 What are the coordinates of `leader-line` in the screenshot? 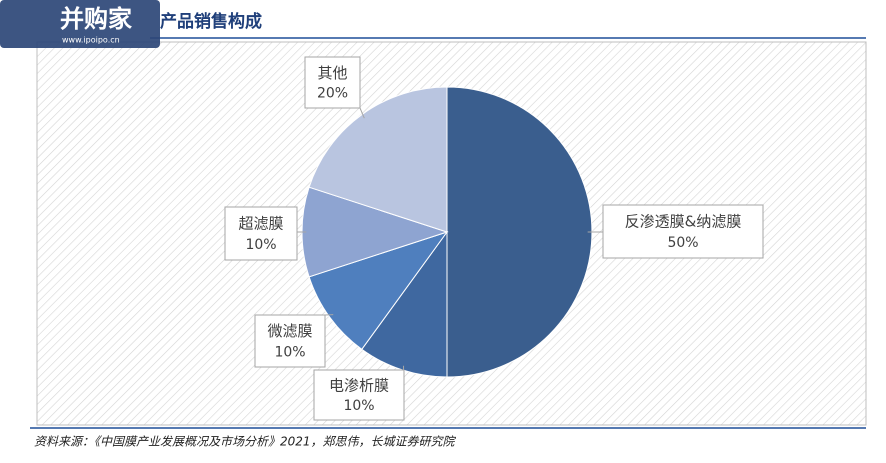 It's located at (362, 113).